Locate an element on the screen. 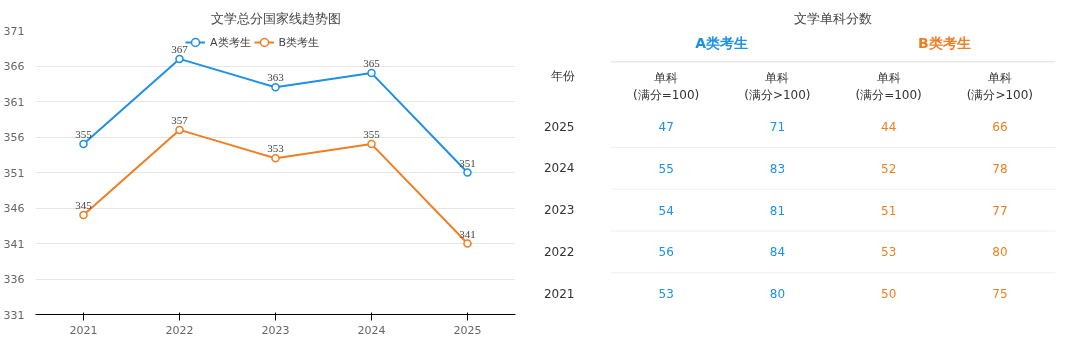 The image size is (1080, 344). data-label: 353 is located at coordinates (276, 148).